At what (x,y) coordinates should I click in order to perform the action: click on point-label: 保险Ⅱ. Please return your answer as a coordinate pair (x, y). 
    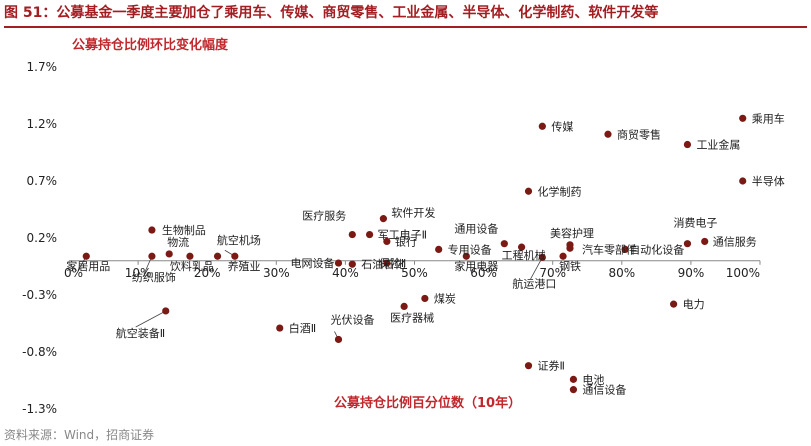
    Looking at the image, I should click on (392, 263).